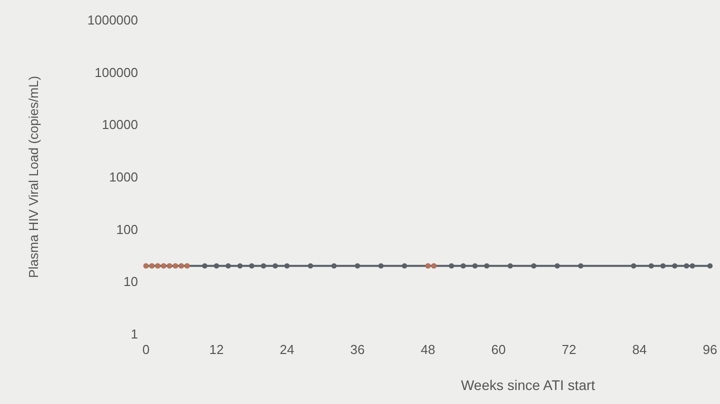  I want to click on y-tick-label: 100000, so click(116, 72).